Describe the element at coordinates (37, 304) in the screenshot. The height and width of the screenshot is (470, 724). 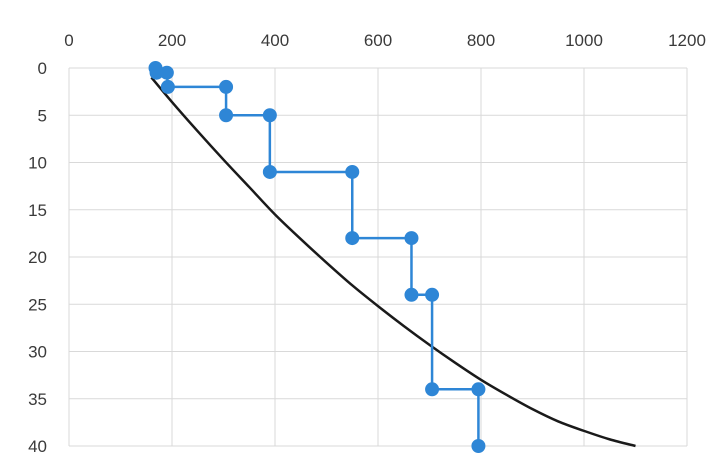
I see `y-tick-label: 25` at that location.